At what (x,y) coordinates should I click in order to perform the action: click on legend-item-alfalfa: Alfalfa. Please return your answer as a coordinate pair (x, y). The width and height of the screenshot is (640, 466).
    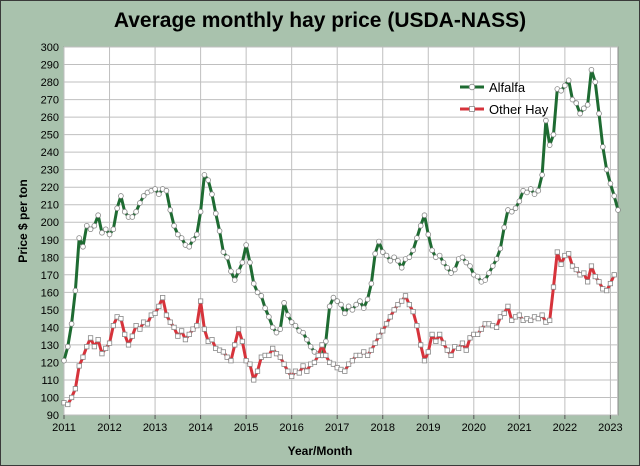
    Looking at the image, I should click on (493, 87).